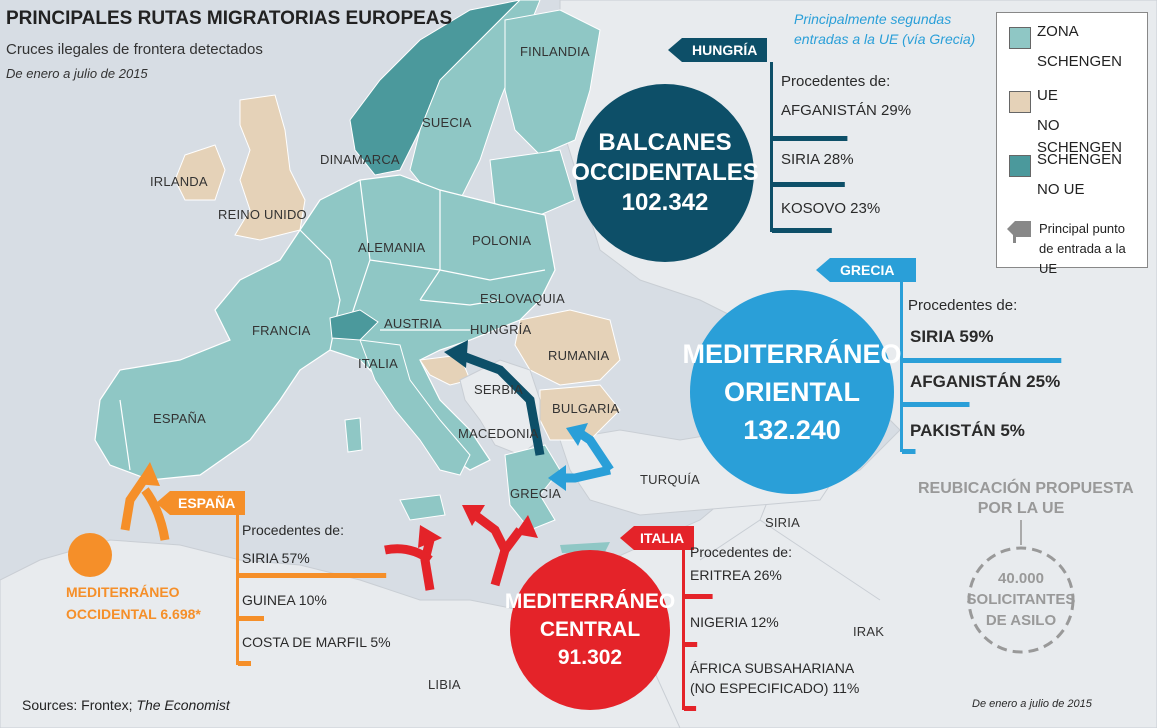  What do you see at coordinates (1082, 228) in the screenshot?
I see `legend-entry-line1: Principal punto` at bounding box center [1082, 228].